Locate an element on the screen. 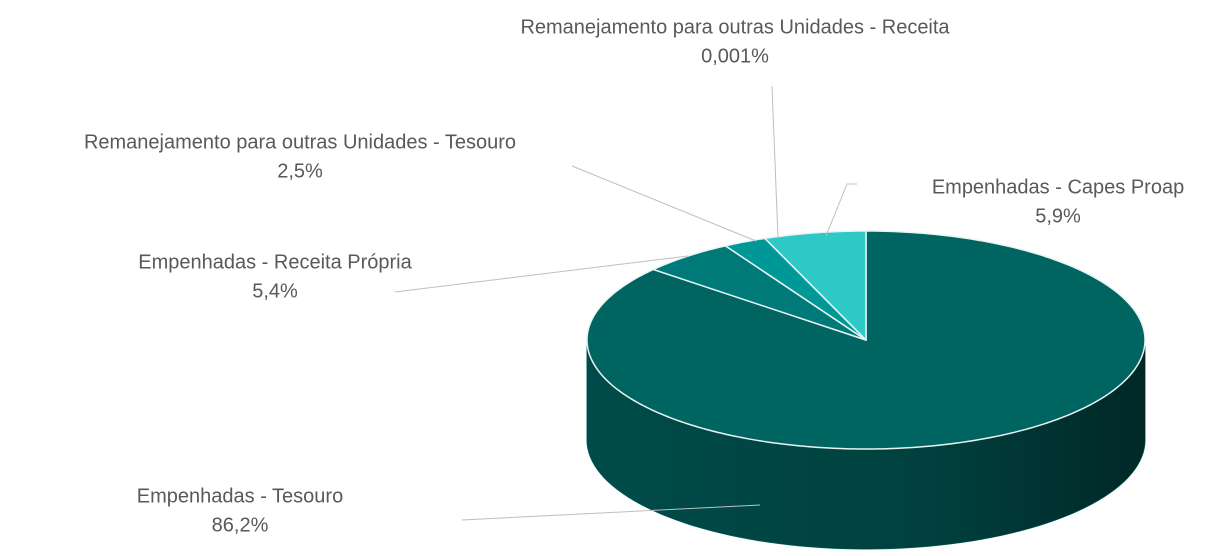 The image size is (1231, 556). slice-label: Empenhadas - Receita Própria is located at coordinates (275, 262).